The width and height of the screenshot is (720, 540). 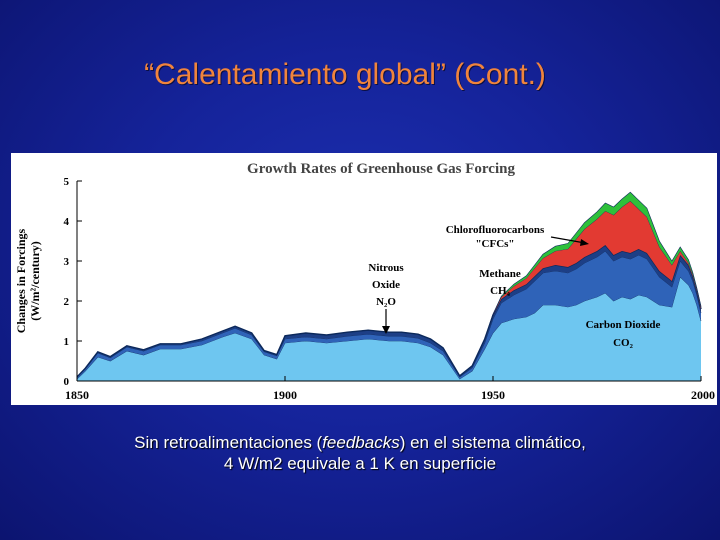 What do you see at coordinates (495, 230) in the screenshot?
I see `annotation-cfc-line1: Chlorofluorocarbons` at bounding box center [495, 230].